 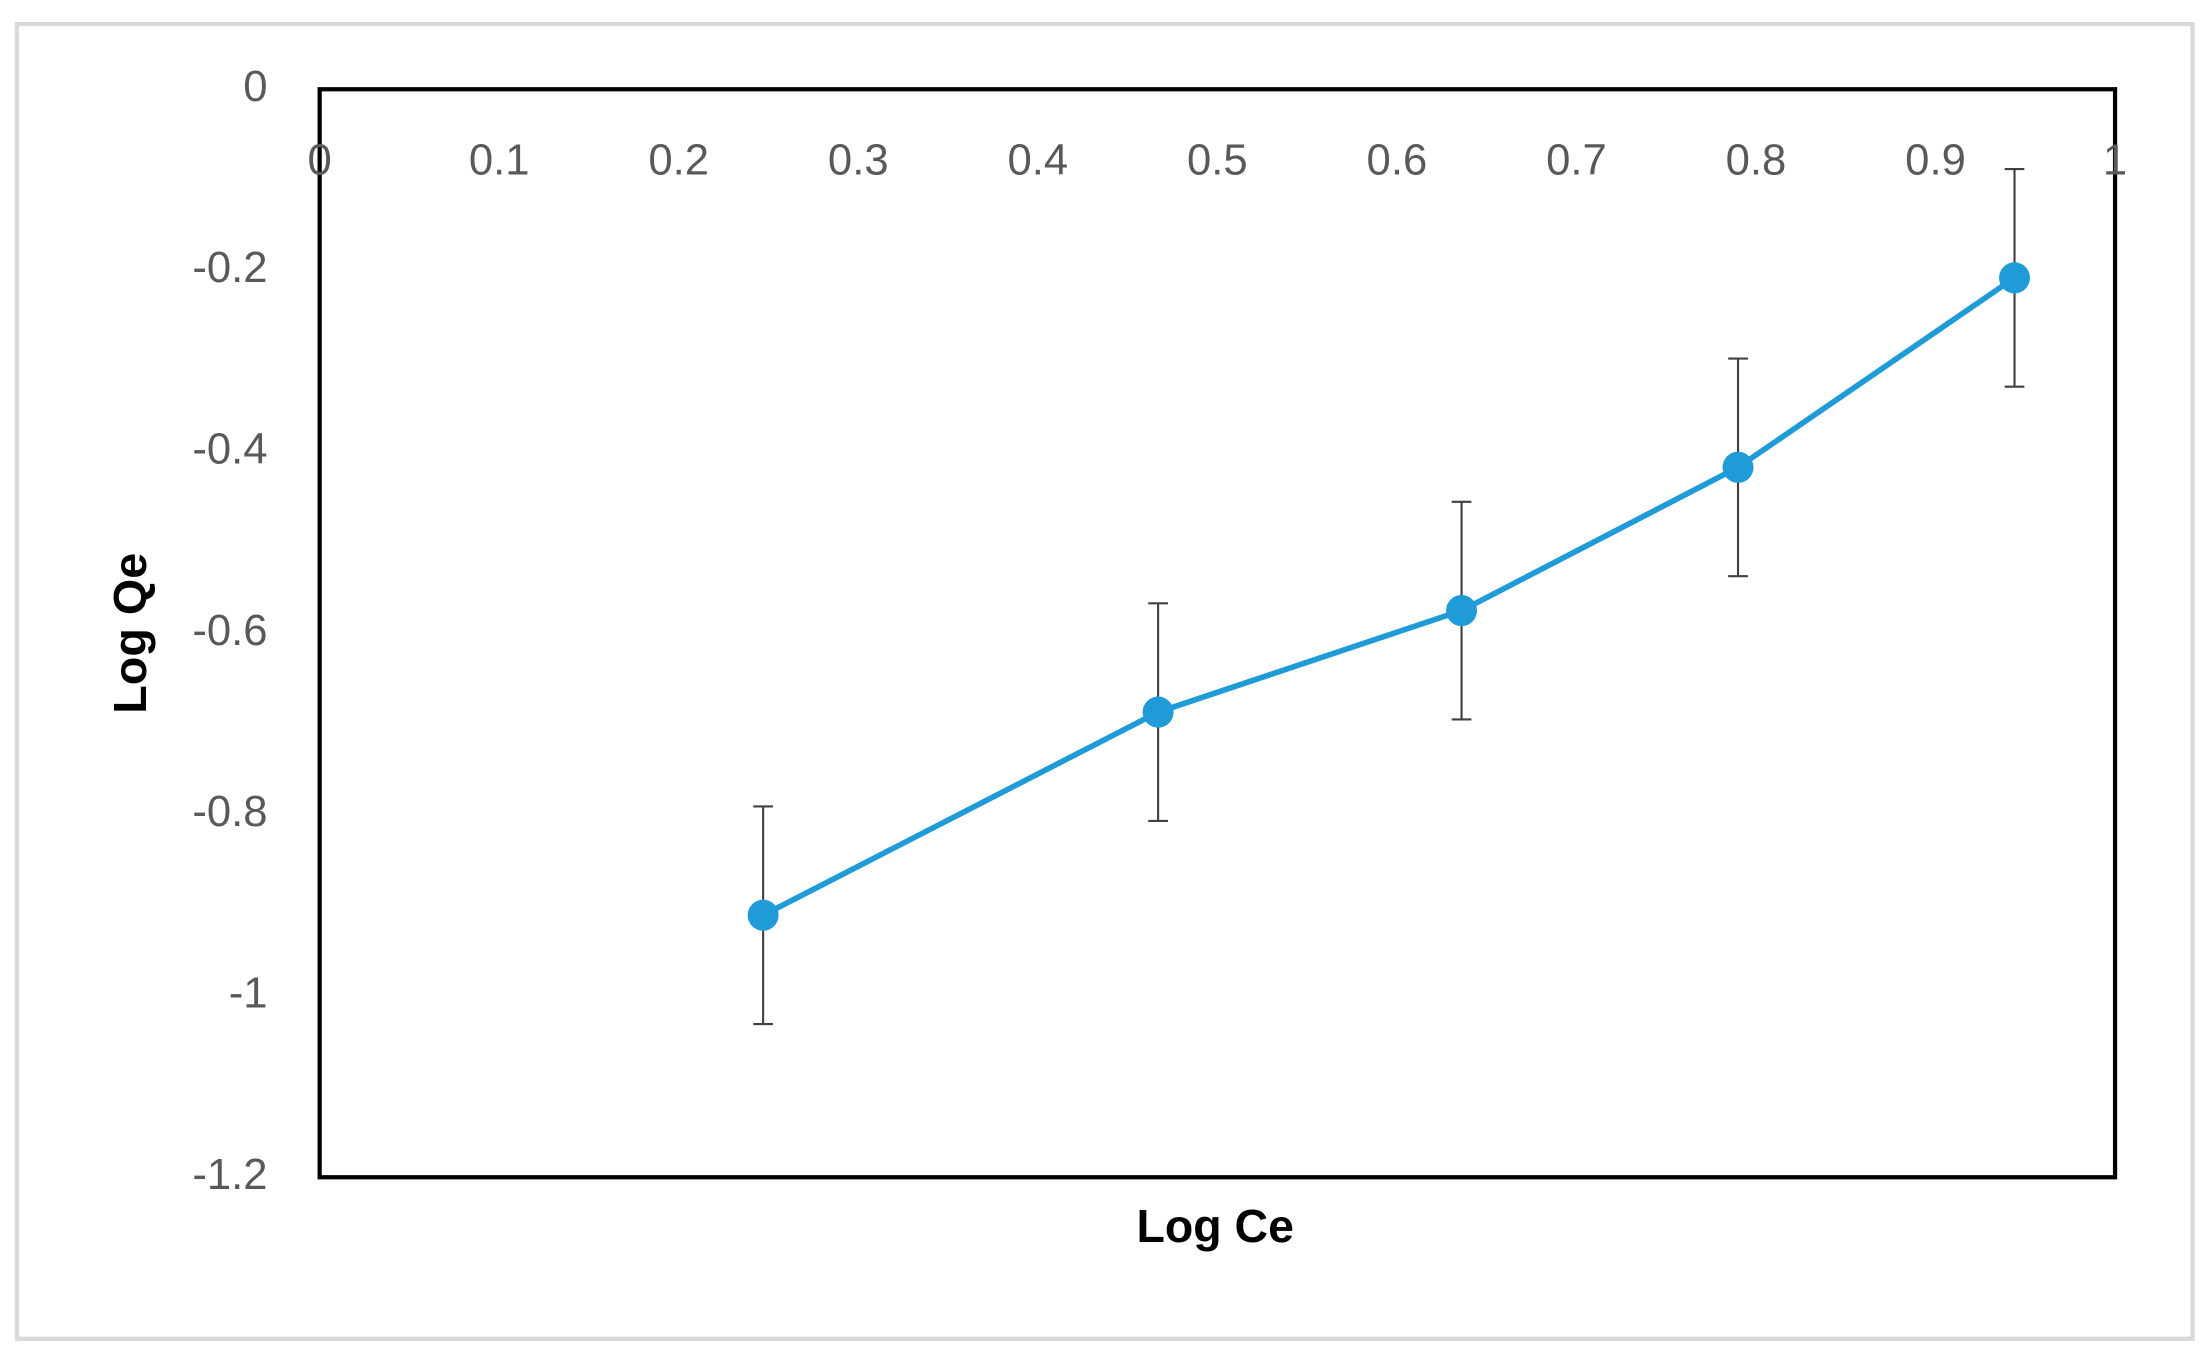 What do you see at coordinates (1037, 159) in the screenshot?
I see `x-tick-label: 0.4` at bounding box center [1037, 159].